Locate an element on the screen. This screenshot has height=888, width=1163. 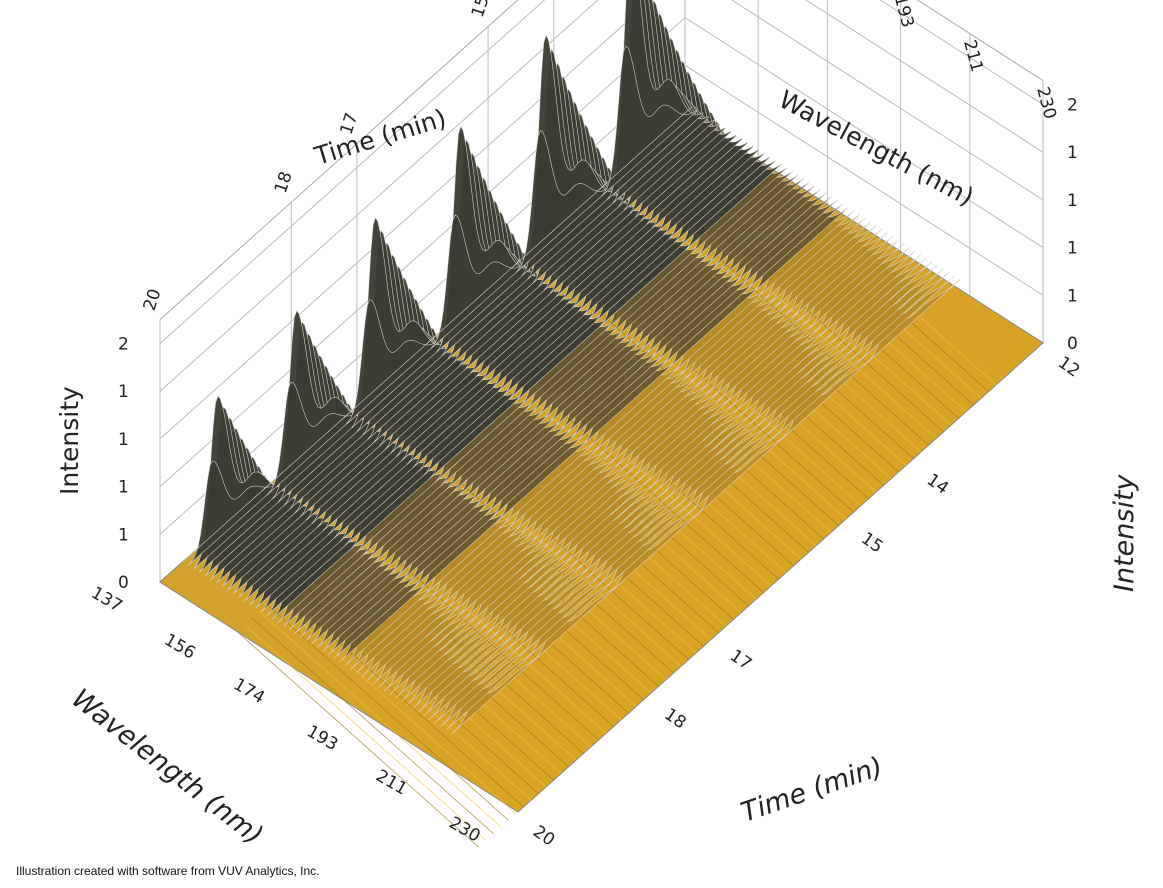
wavelength-axis-title-bottom: Wavelength (nm) is located at coordinates (167, 767).